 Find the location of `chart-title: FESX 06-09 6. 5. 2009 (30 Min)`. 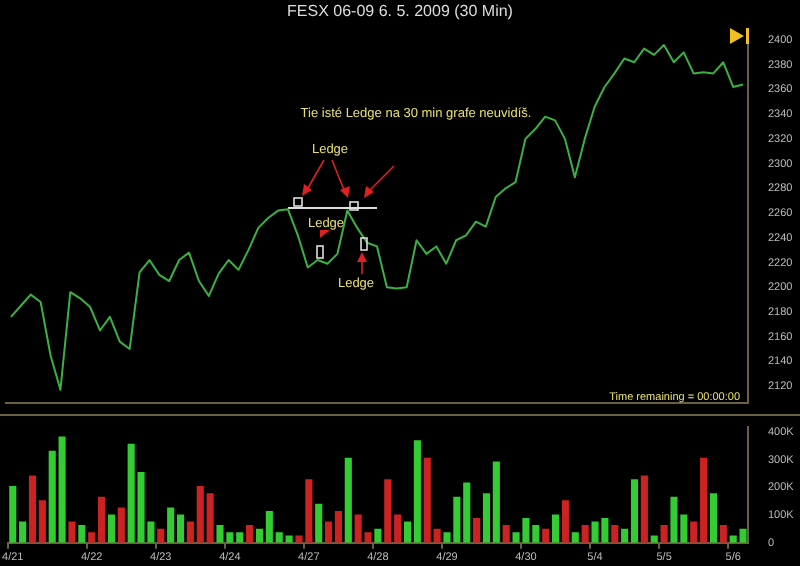

chart-title: FESX 06-09 6. 5. 2009 (30 Min) is located at coordinates (400, 11).